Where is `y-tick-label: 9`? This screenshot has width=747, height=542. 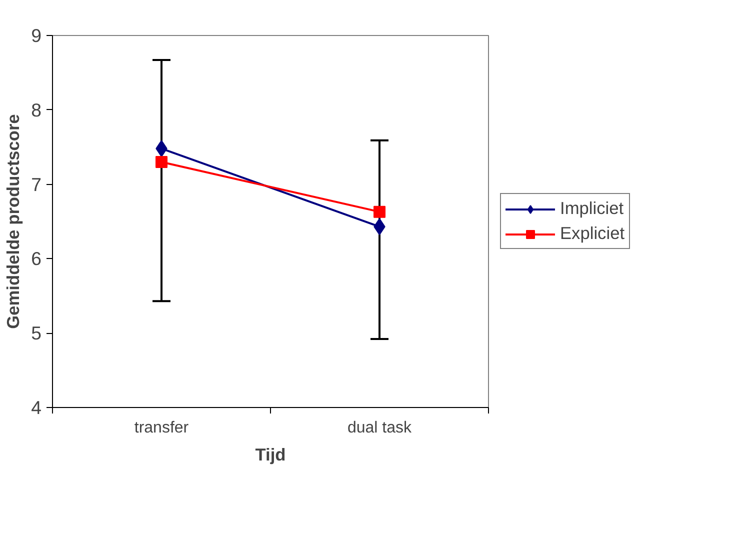
y-tick-label: 9 is located at coordinates (36, 35).